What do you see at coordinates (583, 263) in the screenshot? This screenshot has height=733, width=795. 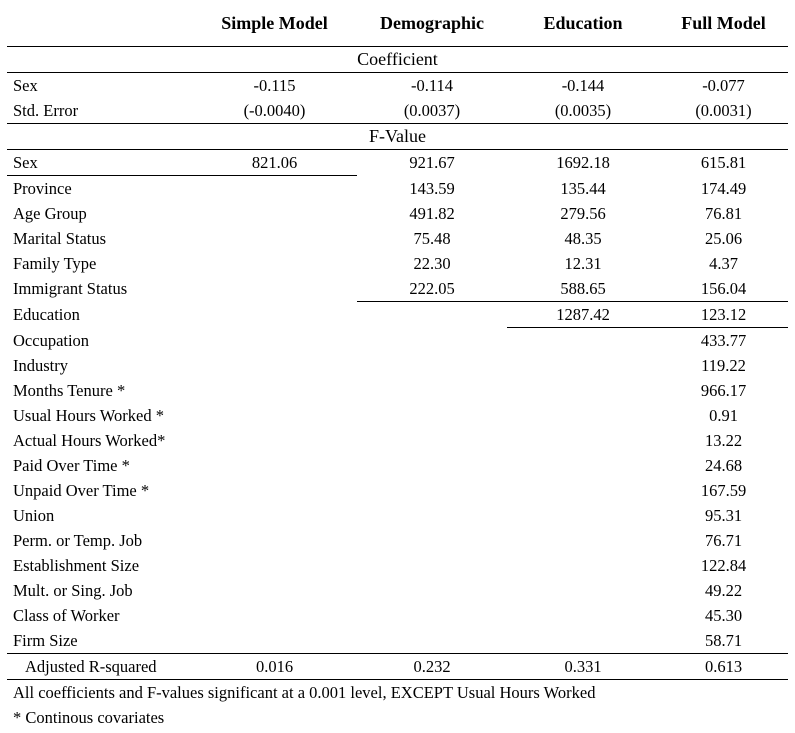 I see `cell-value: 12.31` at bounding box center [583, 263].